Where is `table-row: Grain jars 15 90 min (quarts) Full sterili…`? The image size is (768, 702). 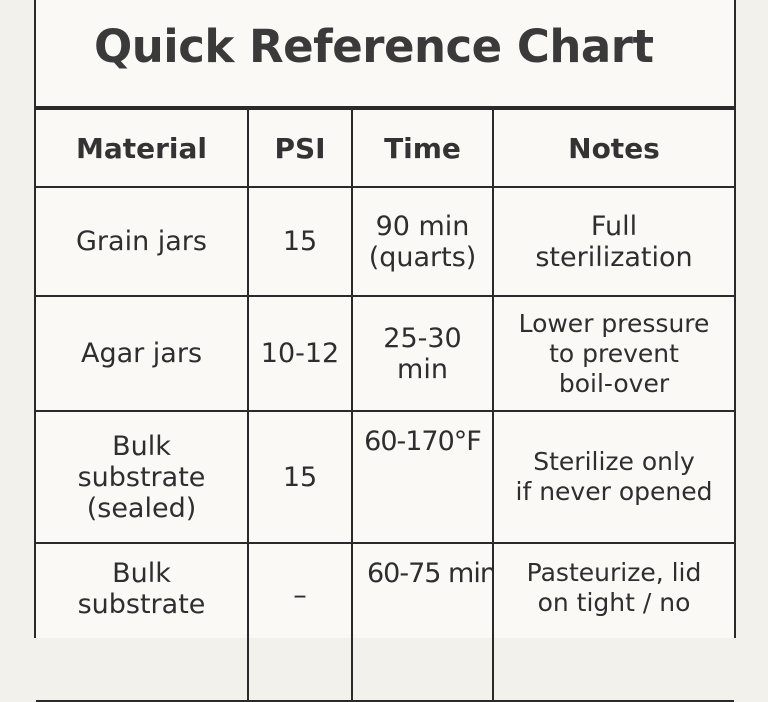 table-row: Grain jars 15 90 min (quarts) Full sterili… is located at coordinates (385, 241).